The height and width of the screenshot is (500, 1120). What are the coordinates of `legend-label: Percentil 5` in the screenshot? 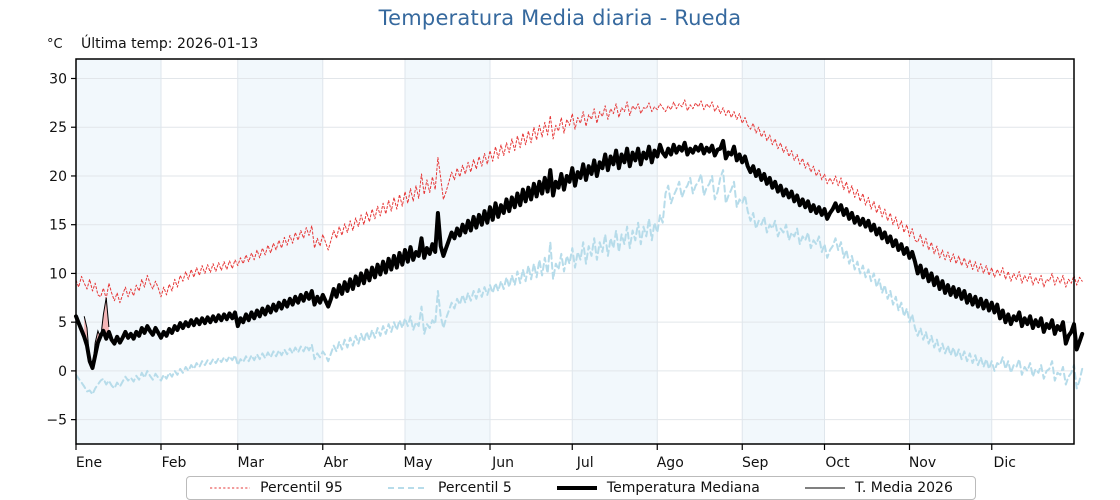 It's located at (474, 488).